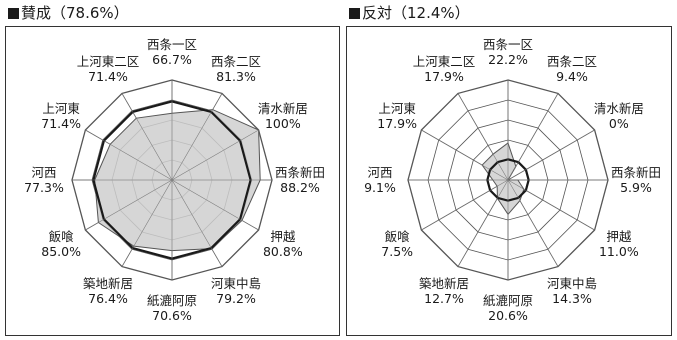 Image resolution: width=677 pixels, height=340 pixels. I want to click on value-label: 100%, so click(283, 123).